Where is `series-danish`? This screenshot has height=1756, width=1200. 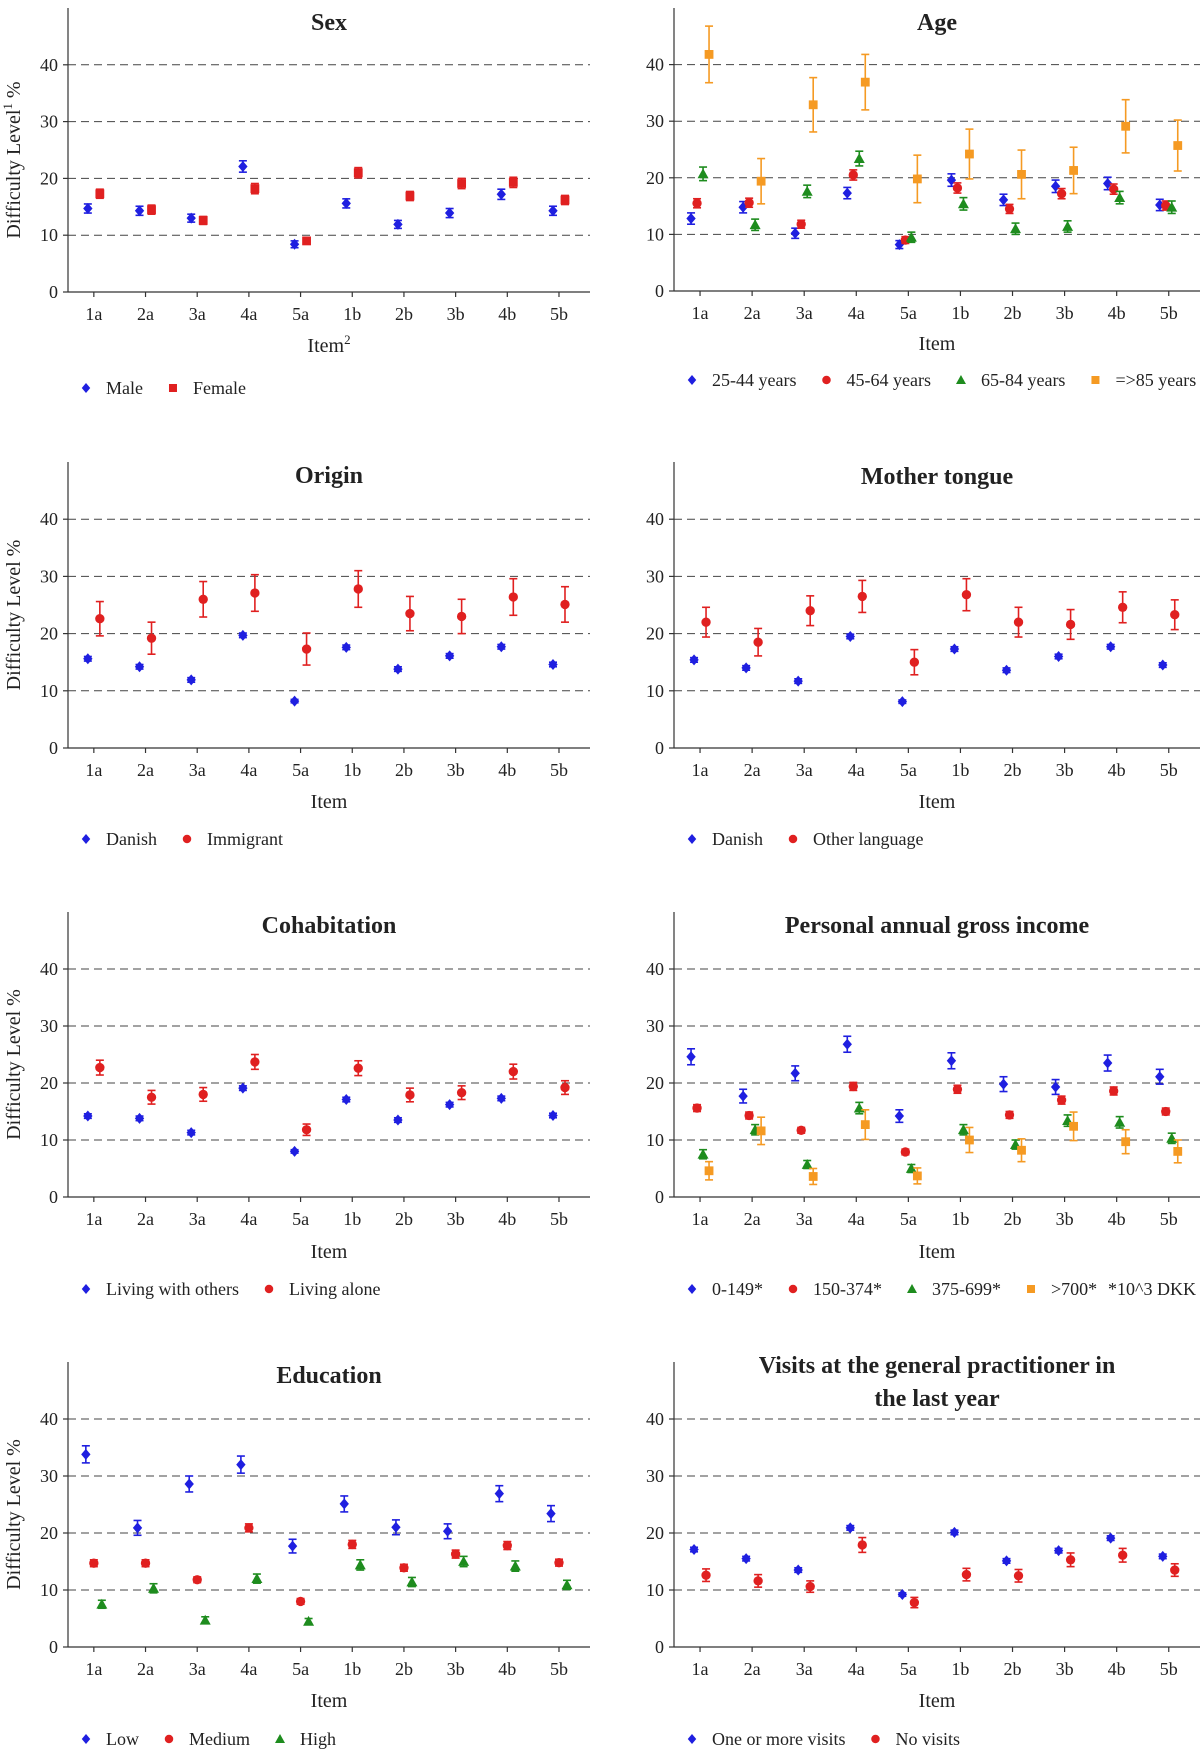
series-danish is located at coordinates (320, 668).